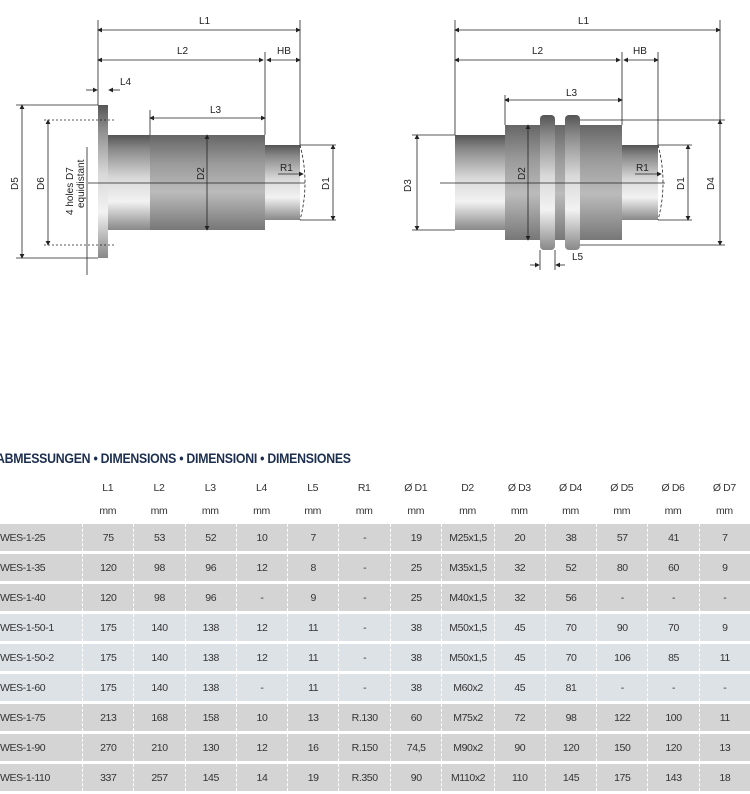 This screenshot has height=794, width=750. What do you see at coordinates (519, 537) in the screenshot?
I see `table-cell: 20` at bounding box center [519, 537].